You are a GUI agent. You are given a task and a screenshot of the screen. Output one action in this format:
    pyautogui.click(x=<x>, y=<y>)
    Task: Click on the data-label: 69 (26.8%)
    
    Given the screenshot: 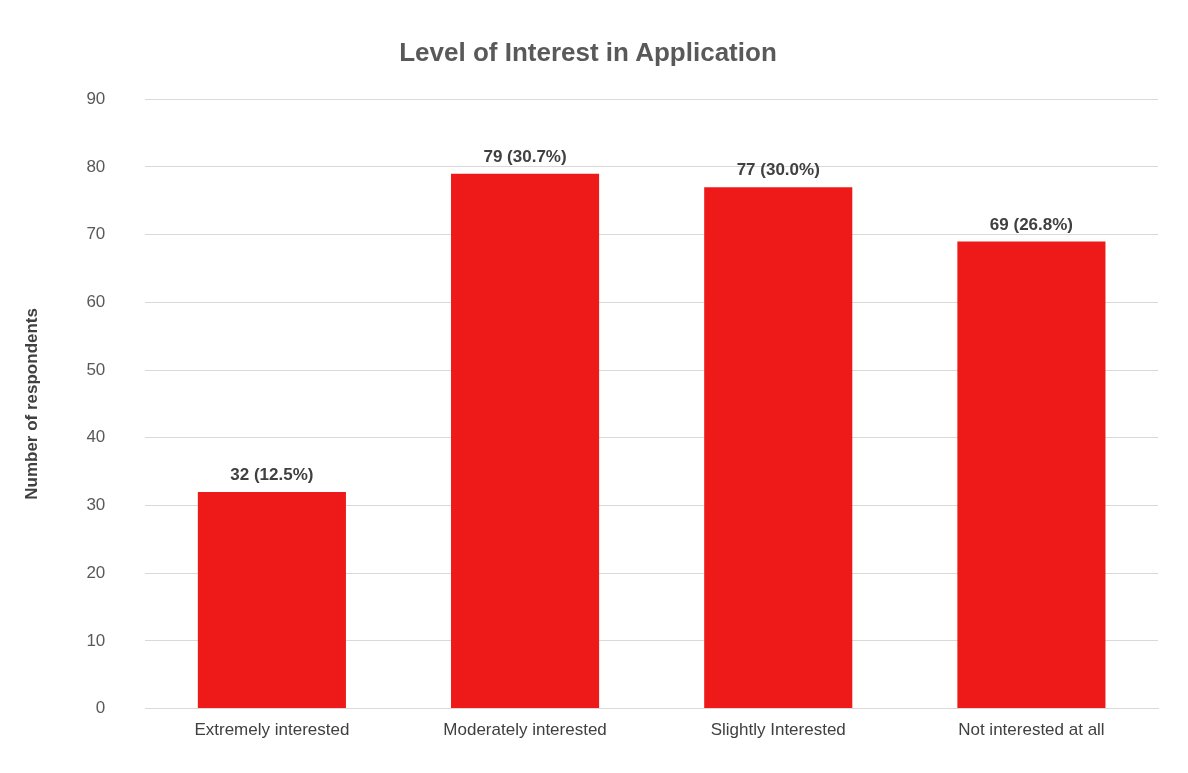 What is the action you would take?
    pyautogui.click(x=1031, y=224)
    